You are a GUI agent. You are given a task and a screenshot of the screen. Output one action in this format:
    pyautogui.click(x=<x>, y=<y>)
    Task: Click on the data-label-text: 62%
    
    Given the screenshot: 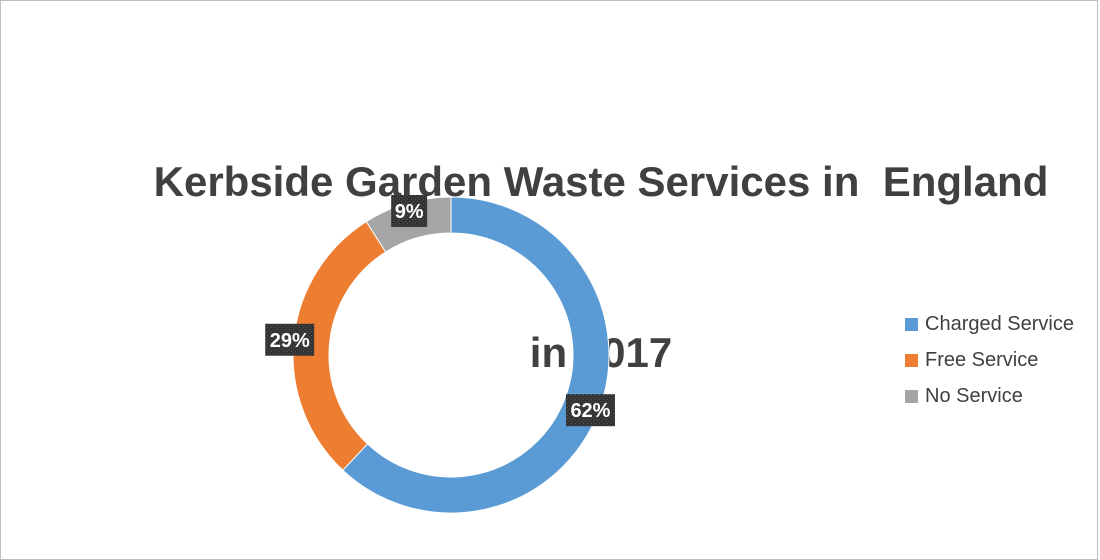 What is the action you would take?
    pyautogui.click(x=590, y=411)
    